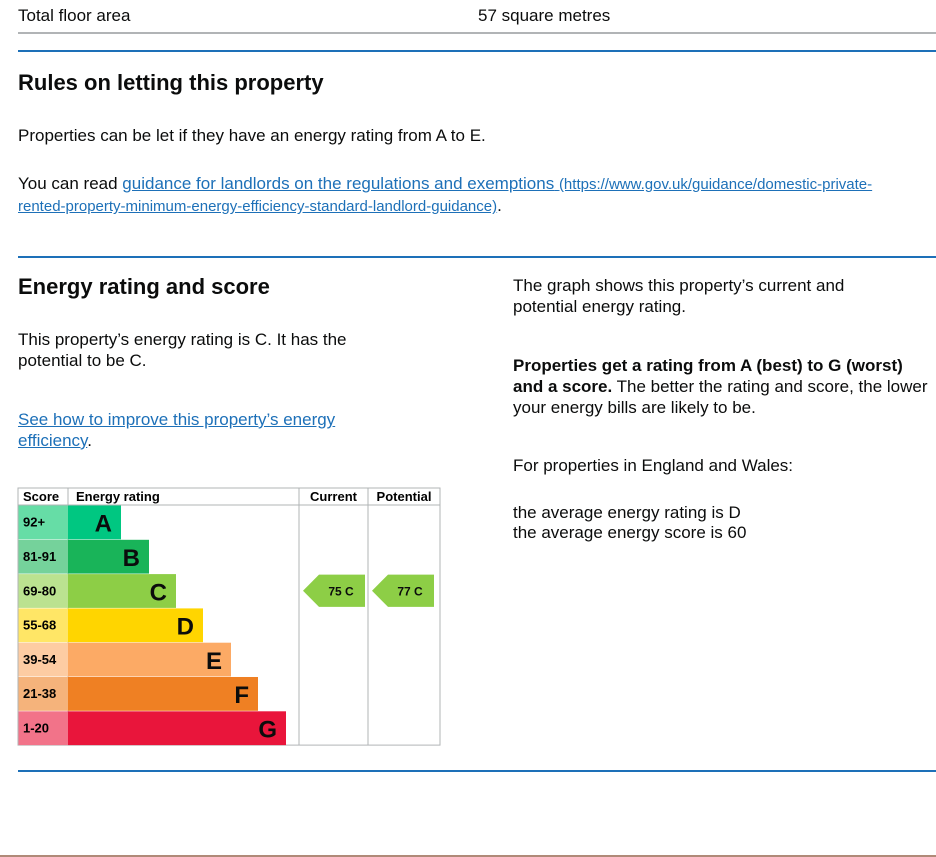 This screenshot has width=936, height=857. I want to click on potential-arrow-label: 77 C, so click(410, 591).